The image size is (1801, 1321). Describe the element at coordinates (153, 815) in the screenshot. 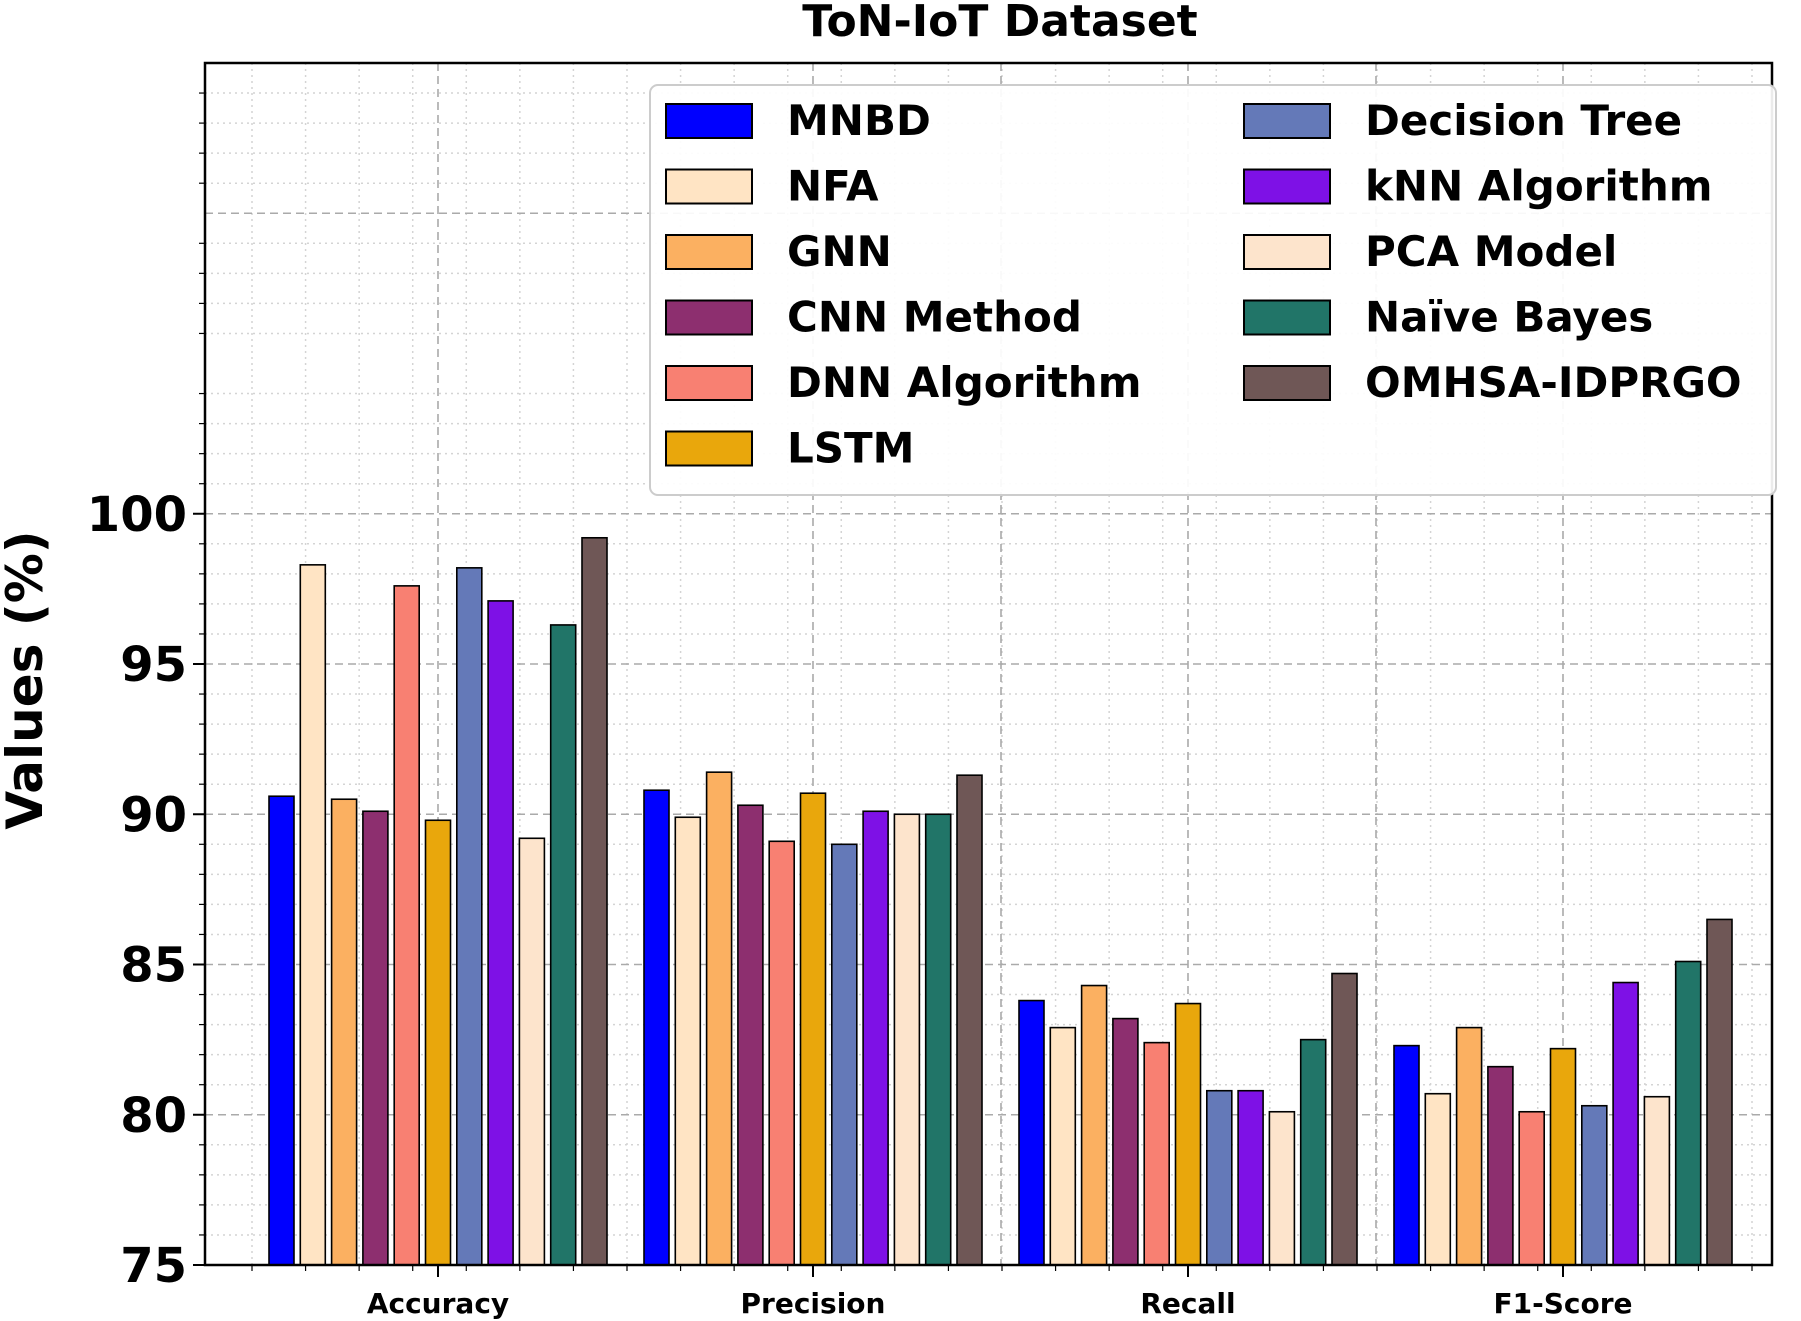

I see `y-tick-label: 90` at that location.